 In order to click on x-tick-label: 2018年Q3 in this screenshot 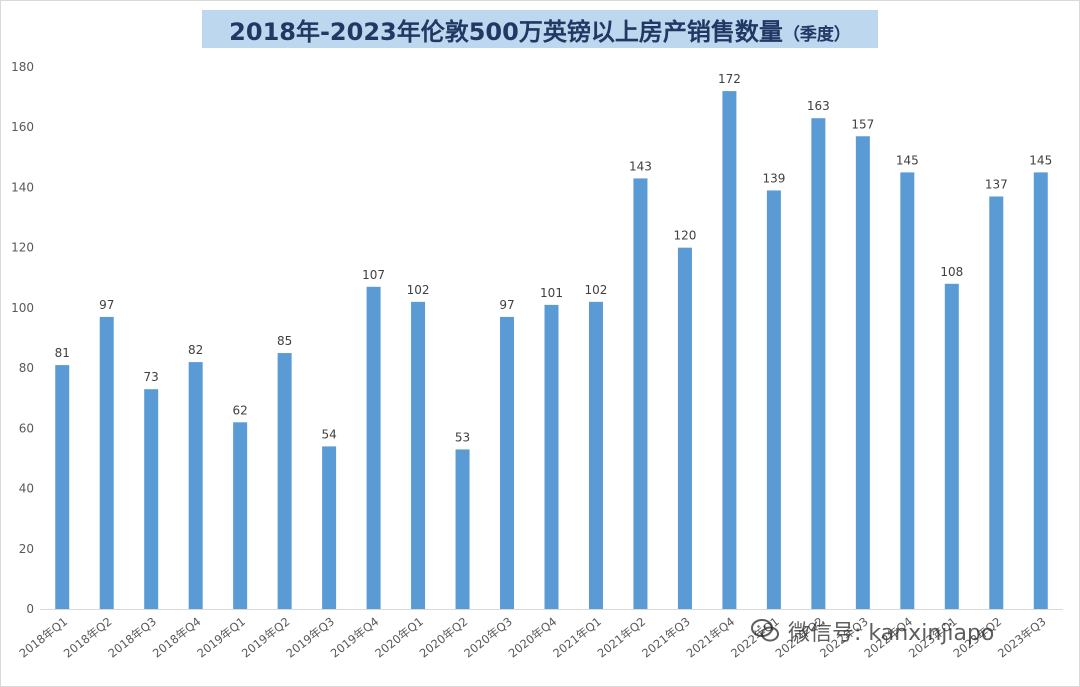, I will do `click(132, 637)`.